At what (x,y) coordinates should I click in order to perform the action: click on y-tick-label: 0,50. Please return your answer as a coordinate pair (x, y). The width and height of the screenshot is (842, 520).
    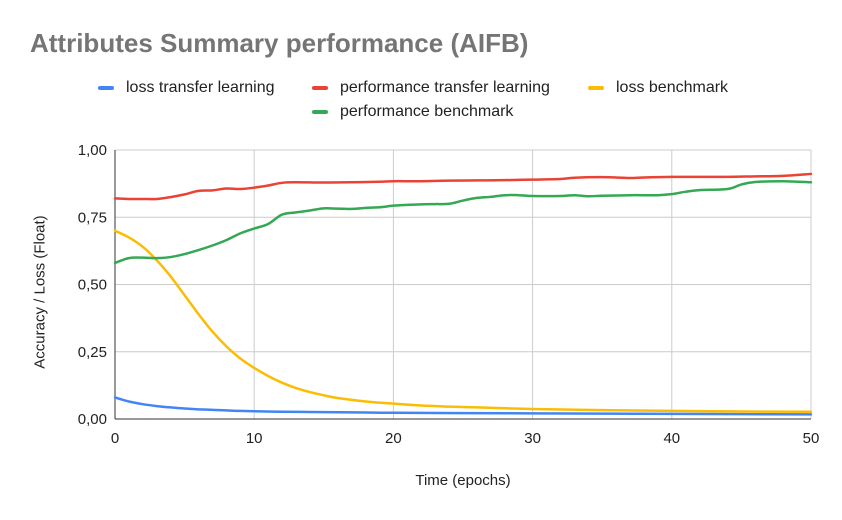
    Looking at the image, I should click on (92, 285).